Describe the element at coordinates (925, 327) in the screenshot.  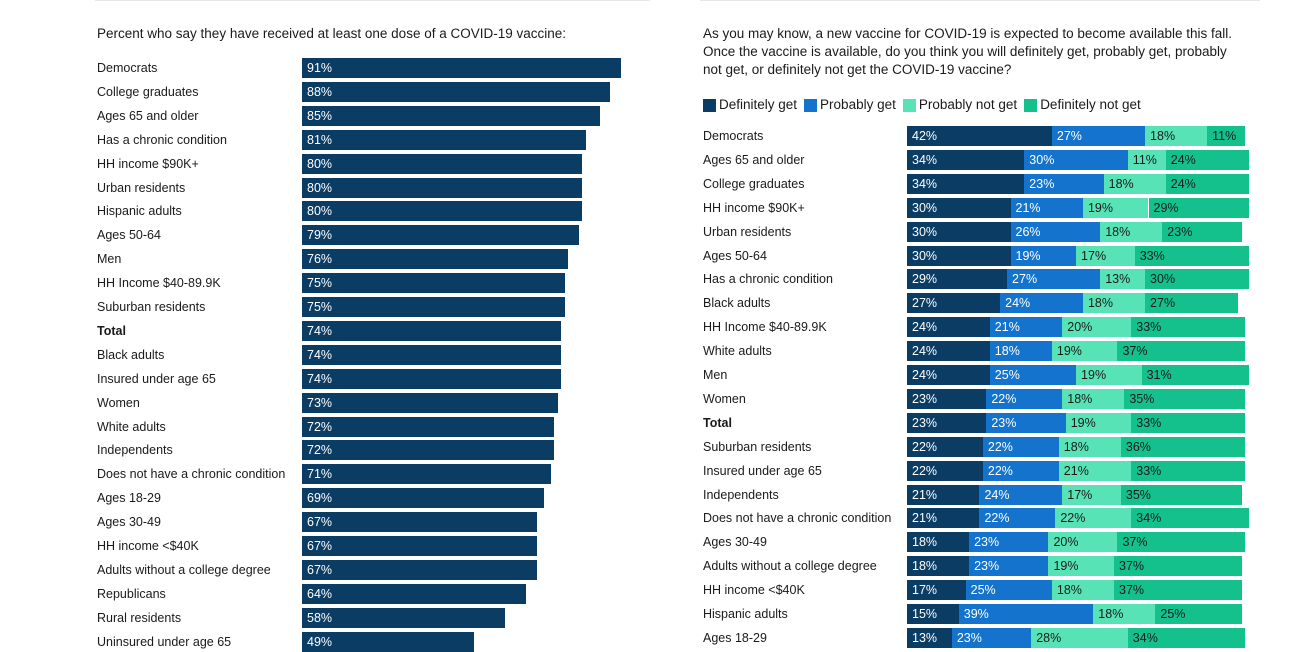
I see `segment-value-label: 24%` at that location.